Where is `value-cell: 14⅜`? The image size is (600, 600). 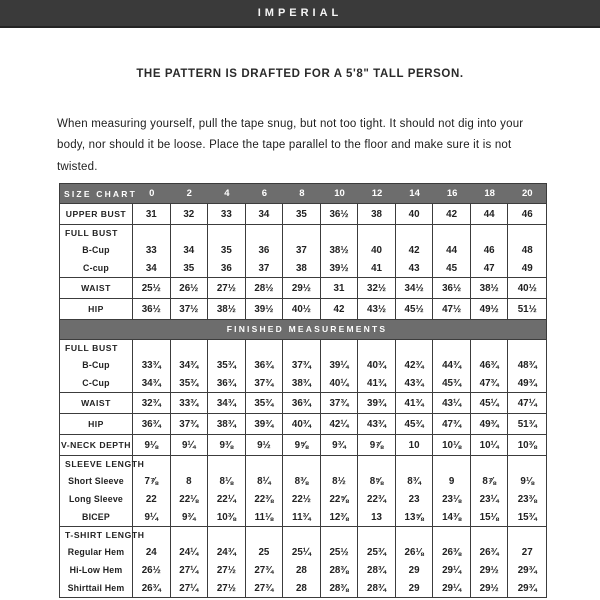 value-cell: 14⅜ is located at coordinates (452, 517).